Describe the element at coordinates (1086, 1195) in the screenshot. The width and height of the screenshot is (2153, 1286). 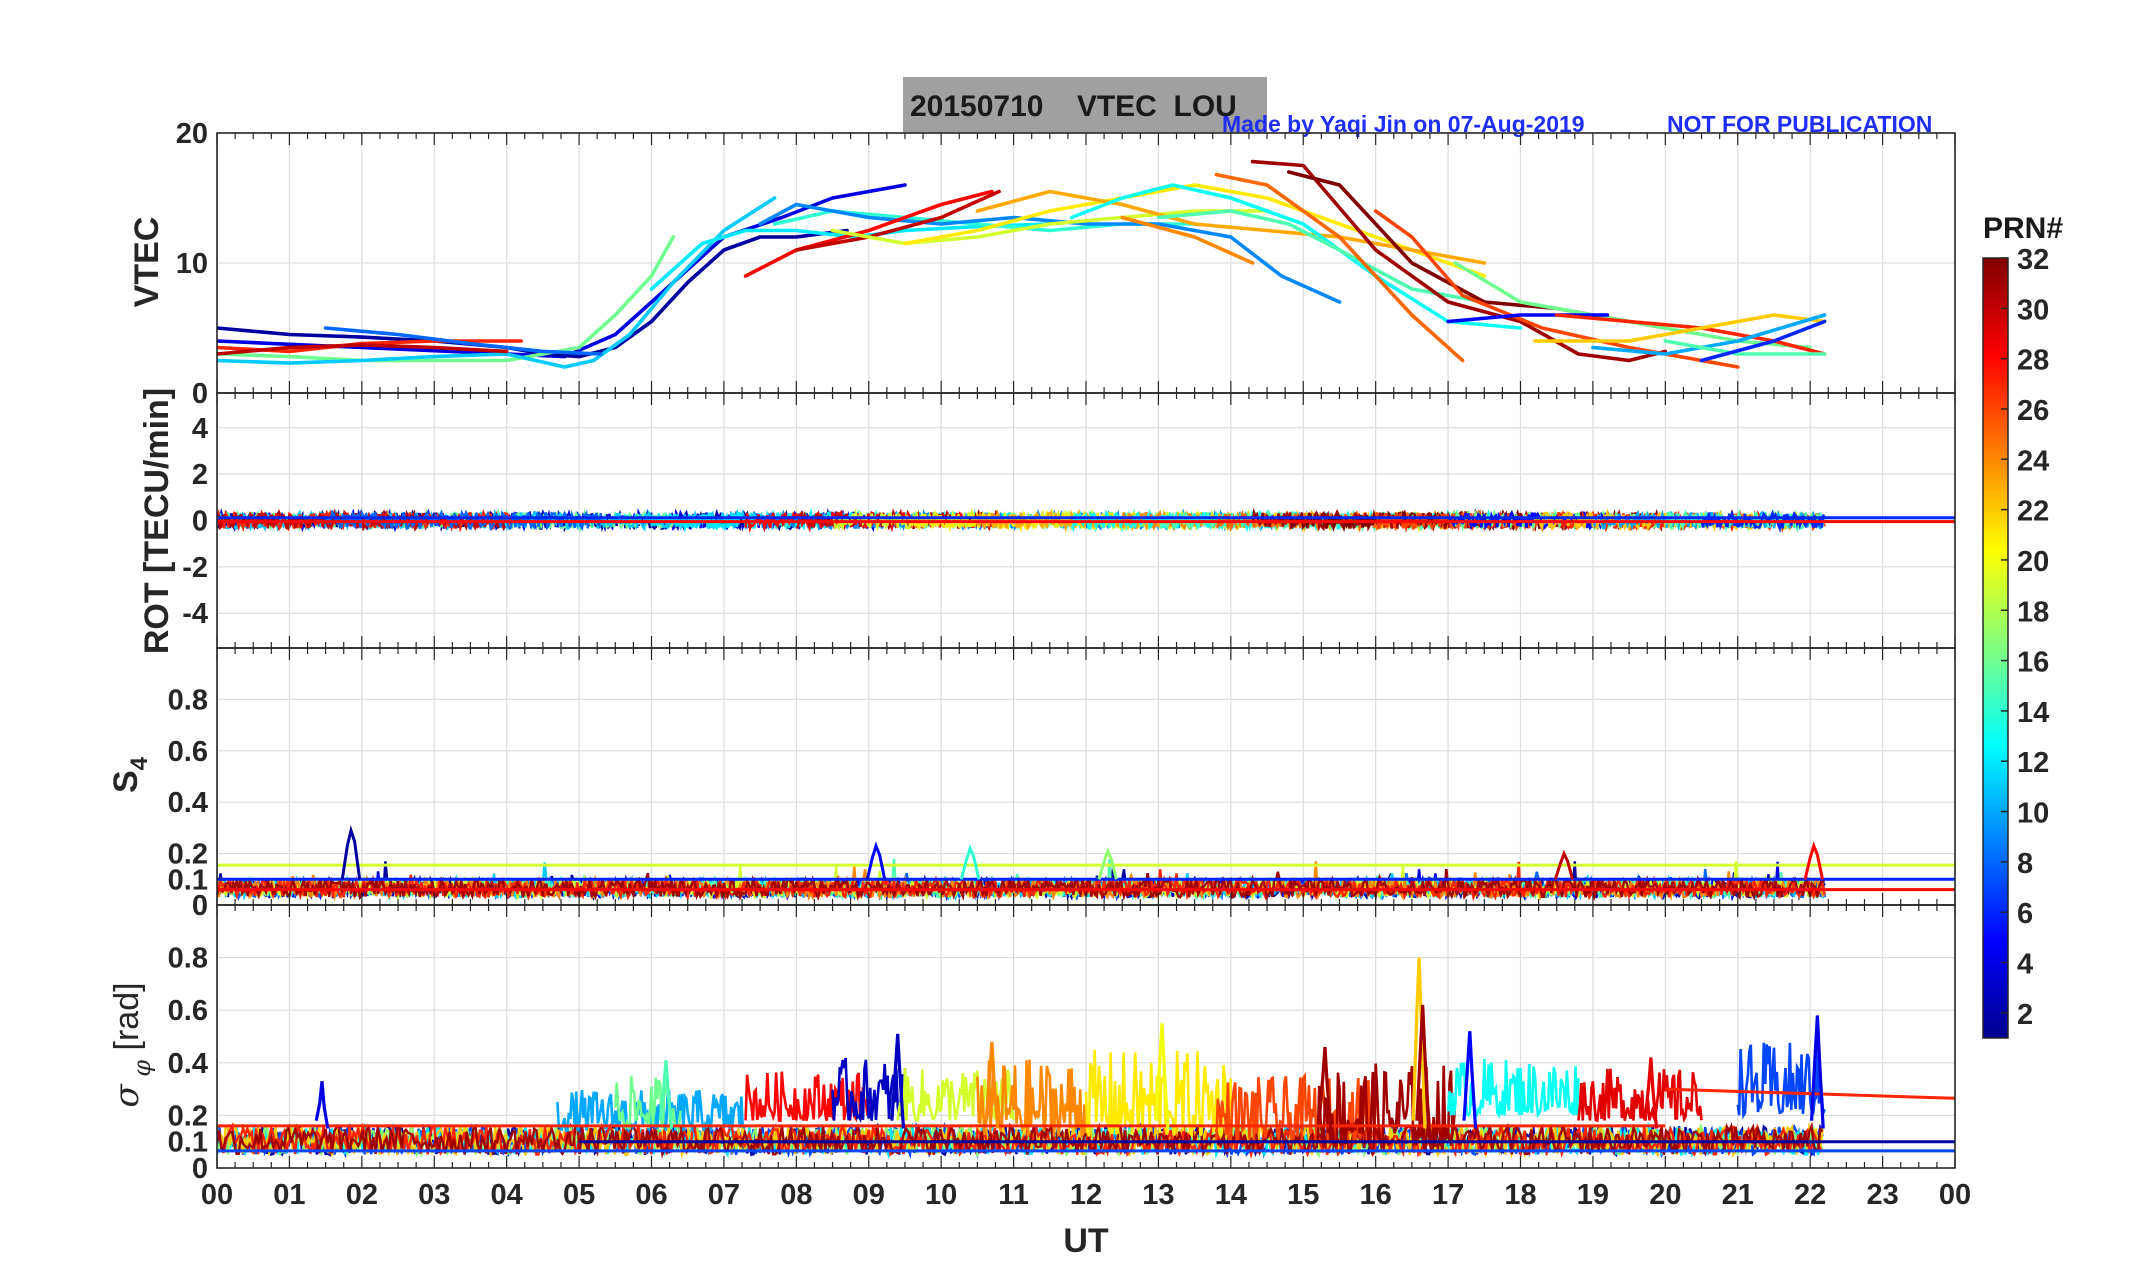
I see `x-tick-label: 12` at that location.